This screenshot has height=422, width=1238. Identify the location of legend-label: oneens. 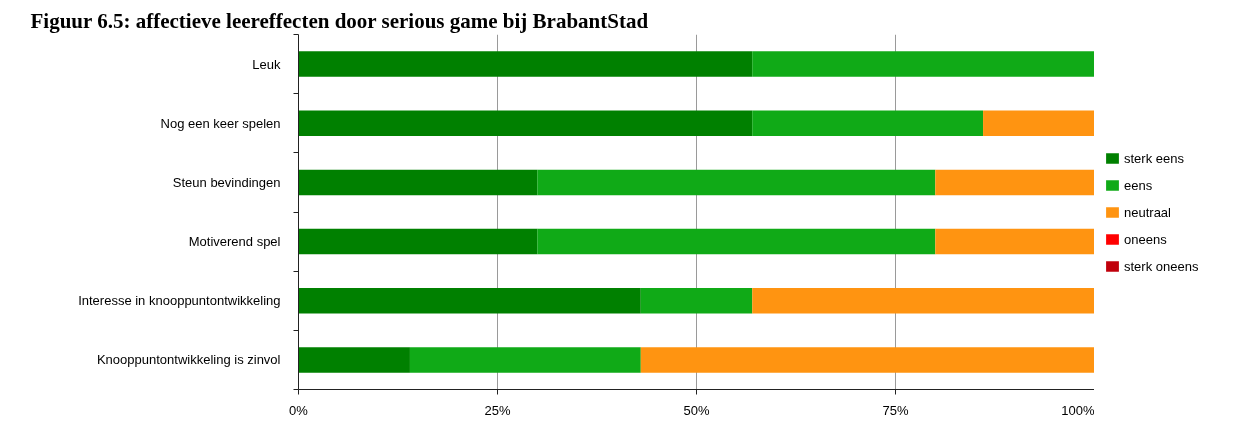
(1145, 238).